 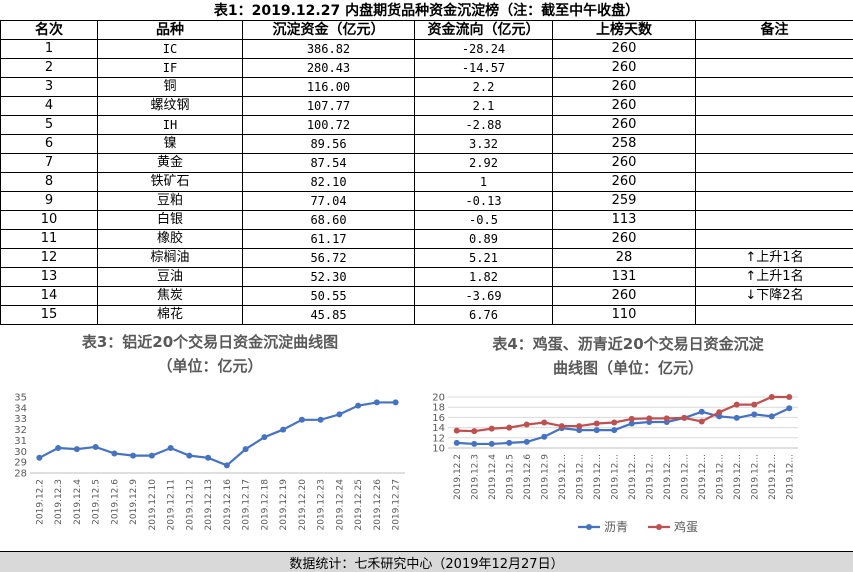 I want to click on cell-name: 镍, so click(x=170, y=144).